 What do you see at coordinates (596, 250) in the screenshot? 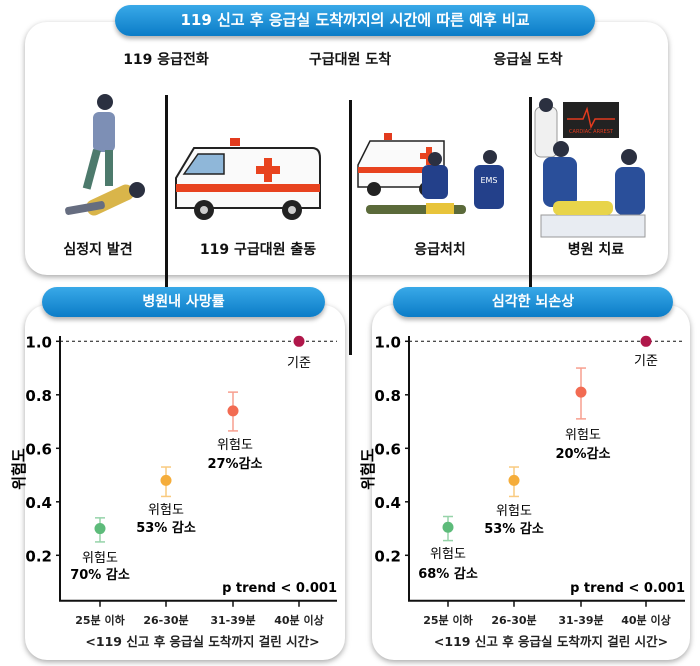
I see `stage-hospital-treatment: 병원 치료` at bounding box center [596, 250].